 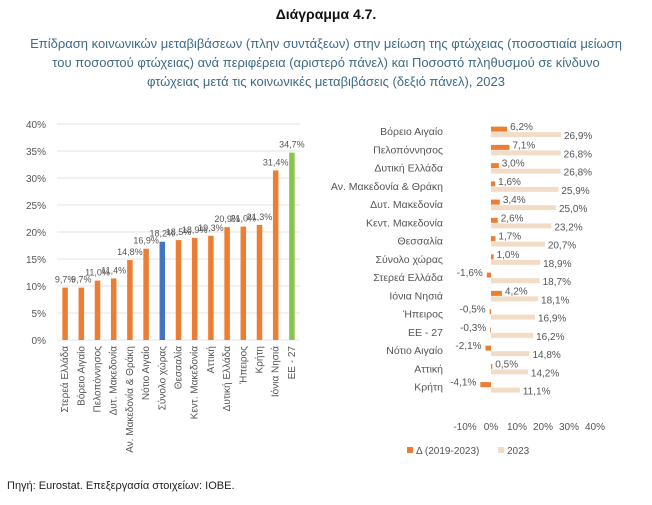 What do you see at coordinates (276, 371) in the screenshot?
I see `left-x-category-label: Ιόνια Νησιά` at bounding box center [276, 371].